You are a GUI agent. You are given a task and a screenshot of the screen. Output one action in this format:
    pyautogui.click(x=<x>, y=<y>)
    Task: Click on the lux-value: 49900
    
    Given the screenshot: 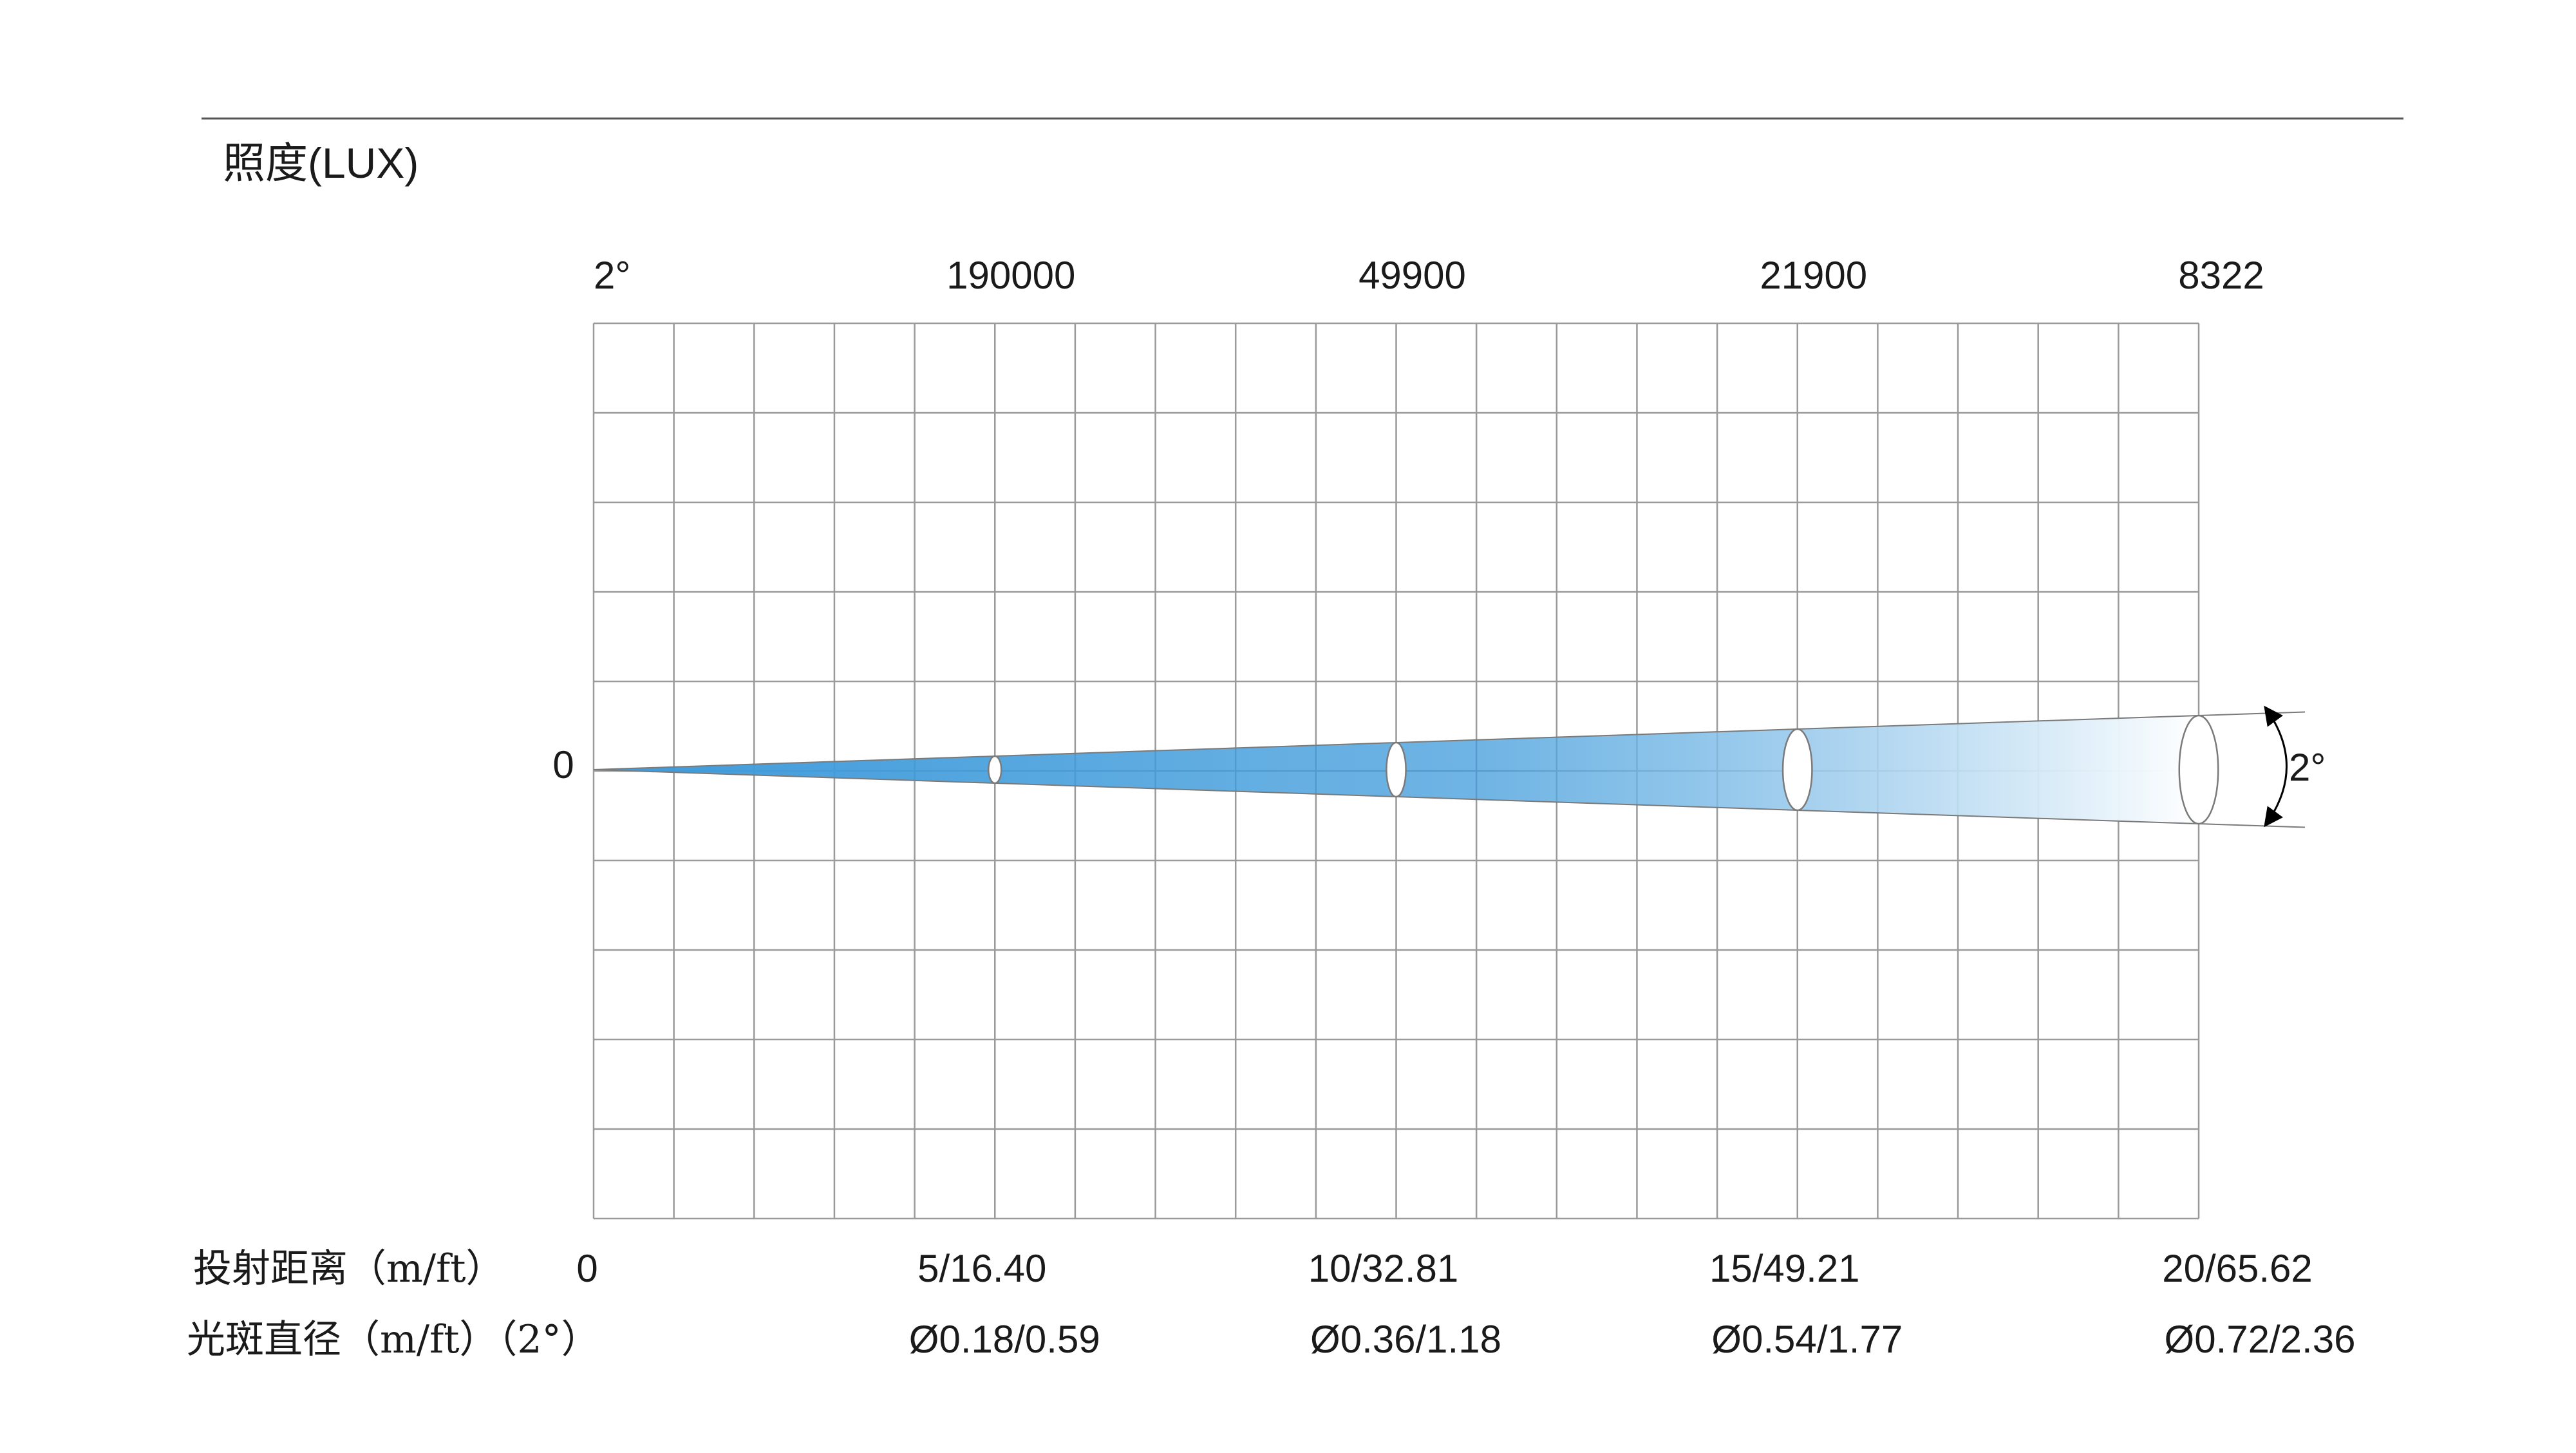 What is the action you would take?
    pyautogui.click(x=1412, y=275)
    